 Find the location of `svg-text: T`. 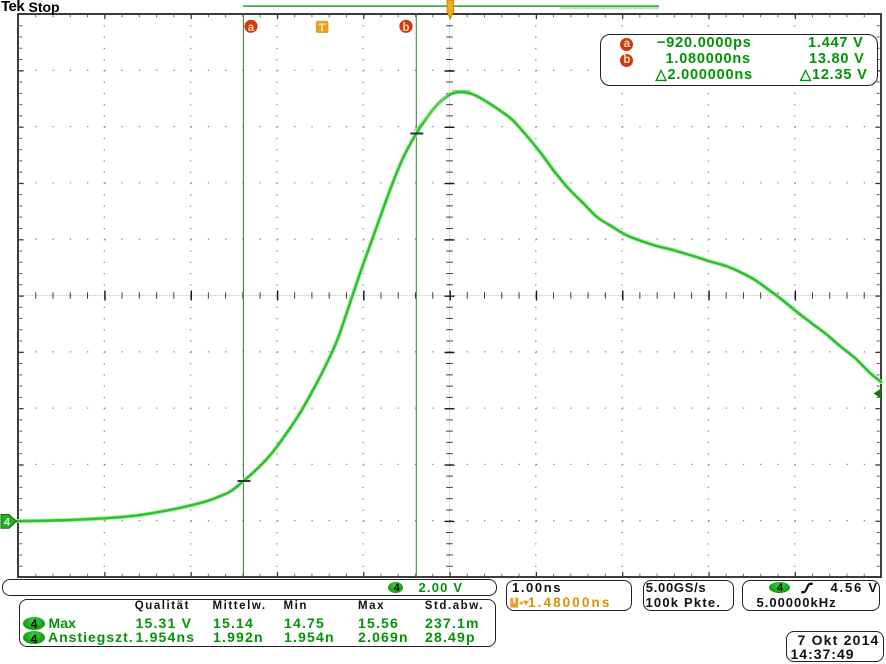

svg-text: T is located at coordinates (322, 28).